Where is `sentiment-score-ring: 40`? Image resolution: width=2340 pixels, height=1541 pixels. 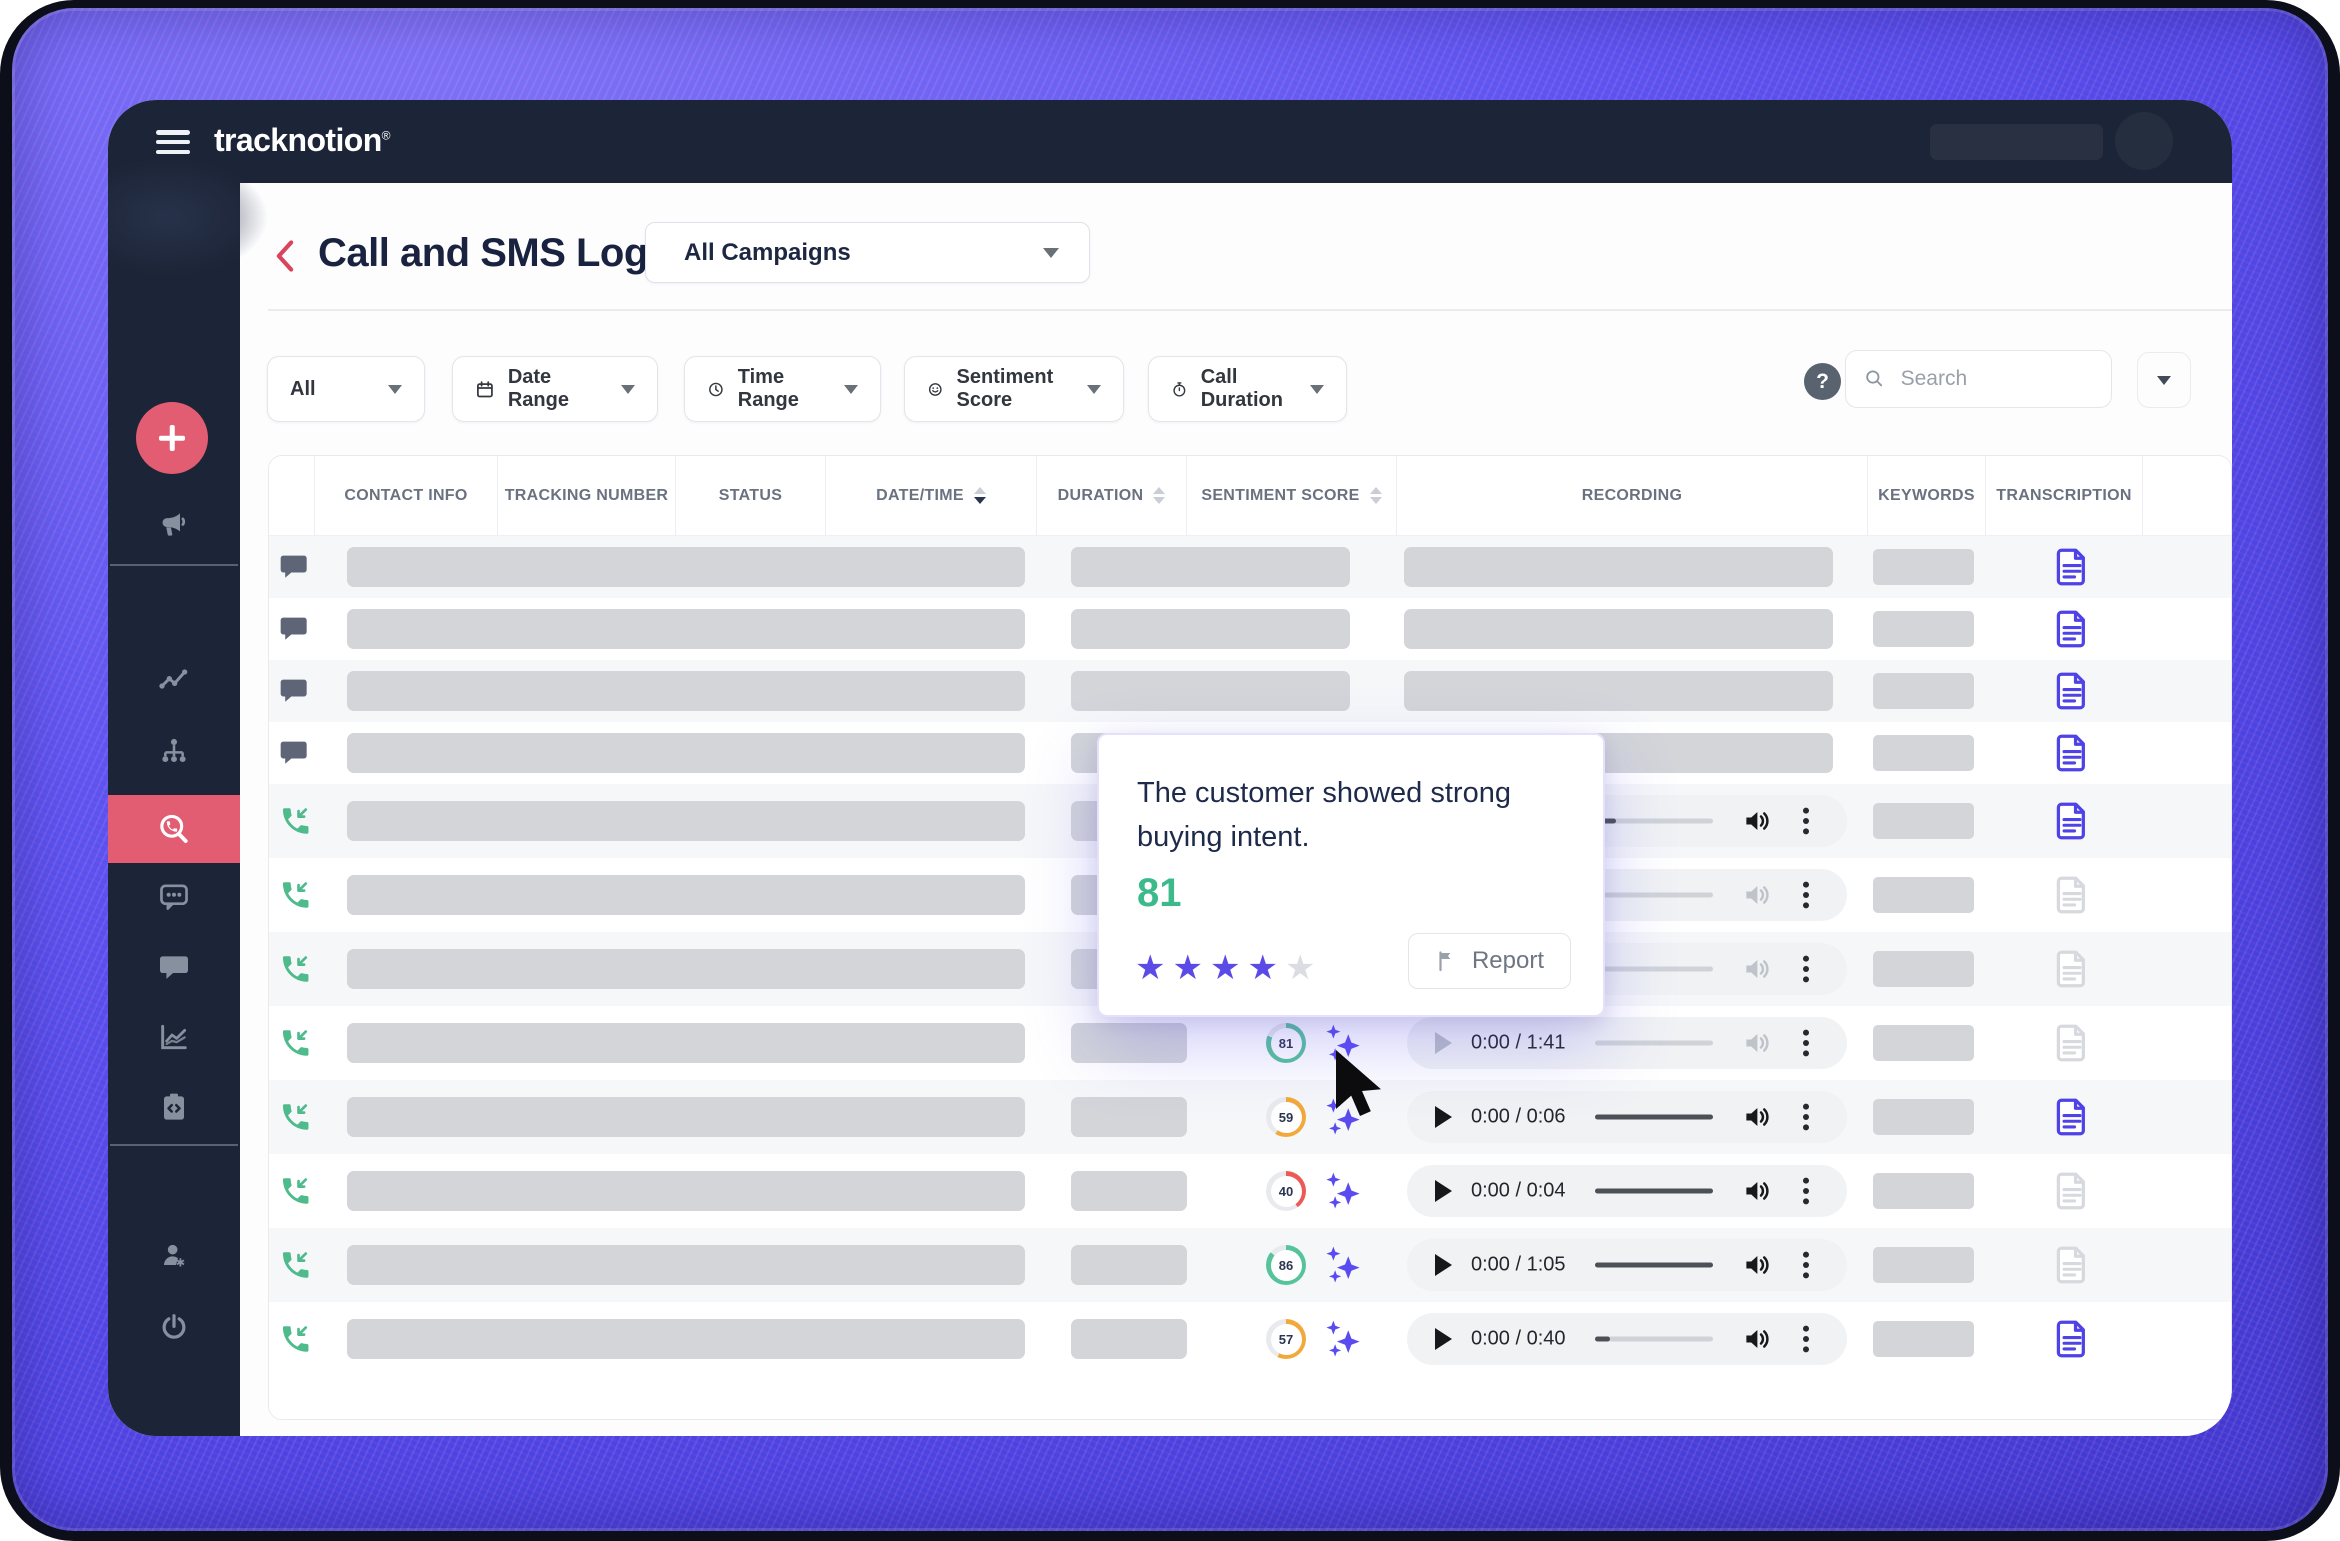 sentiment-score-ring: 40 is located at coordinates (1286, 1191).